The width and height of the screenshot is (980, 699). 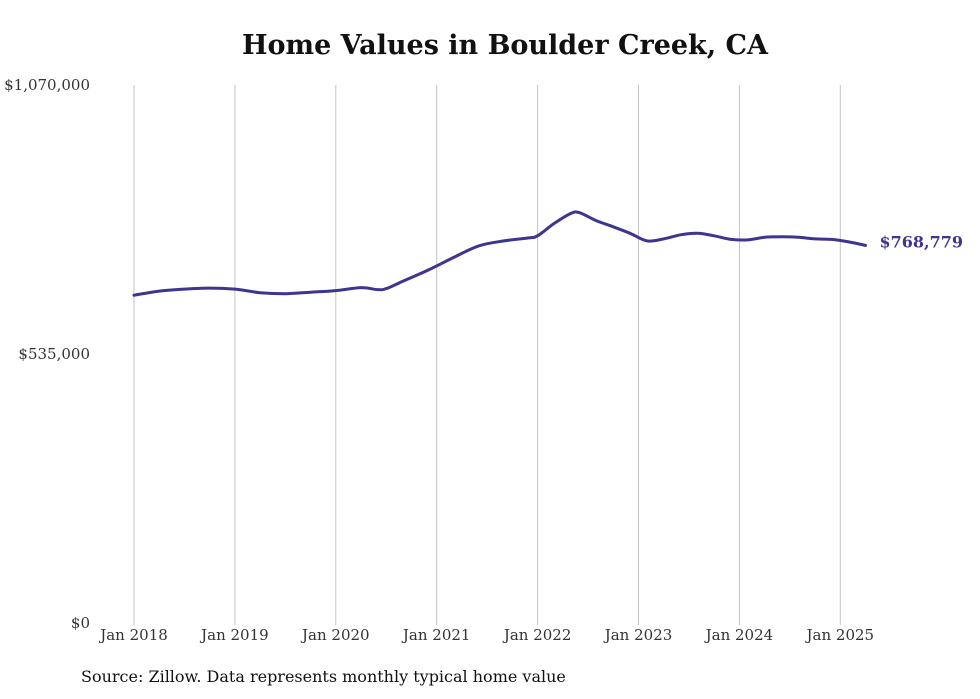 What do you see at coordinates (54, 354) in the screenshot?
I see `y-tick-label: $535,000` at bounding box center [54, 354].